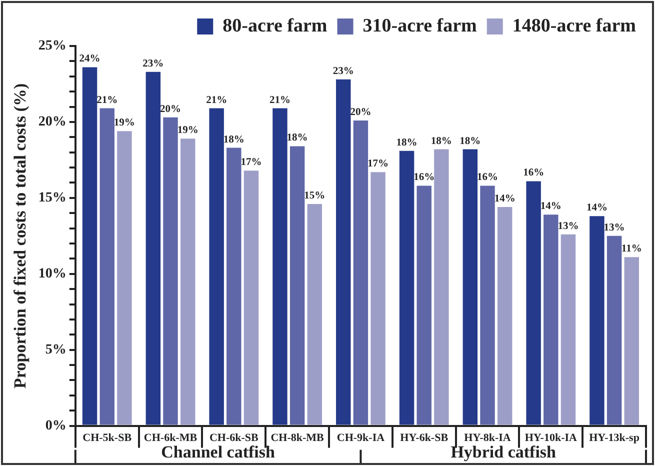 The image size is (655, 466). I want to click on x-tick-label: HY-10k-IA, so click(551, 438).